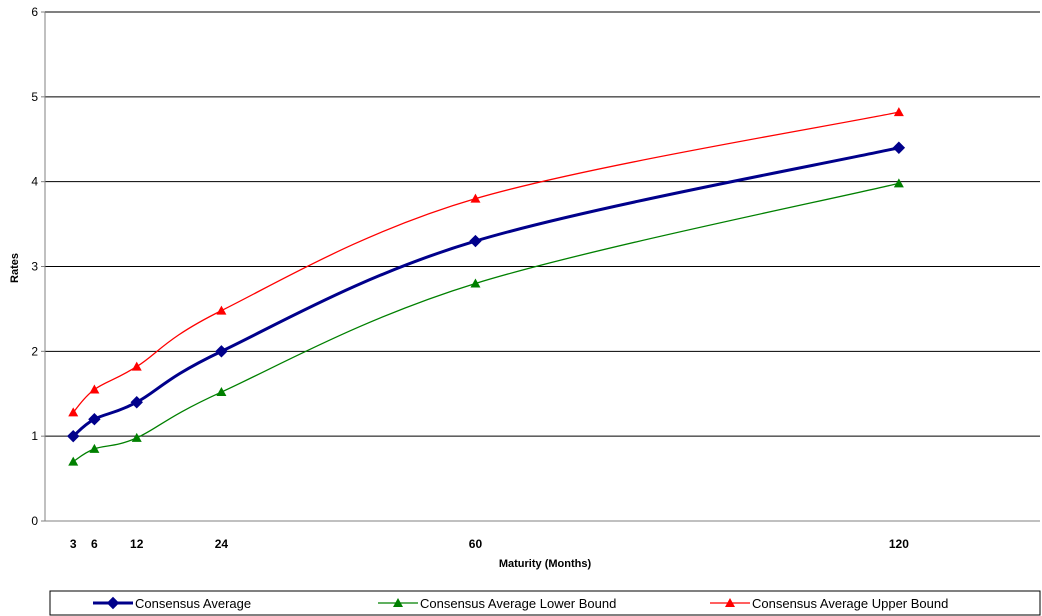 This screenshot has width=1042, height=616. I want to click on legend-item: Consensus Average Upper Bound, so click(829, 603).